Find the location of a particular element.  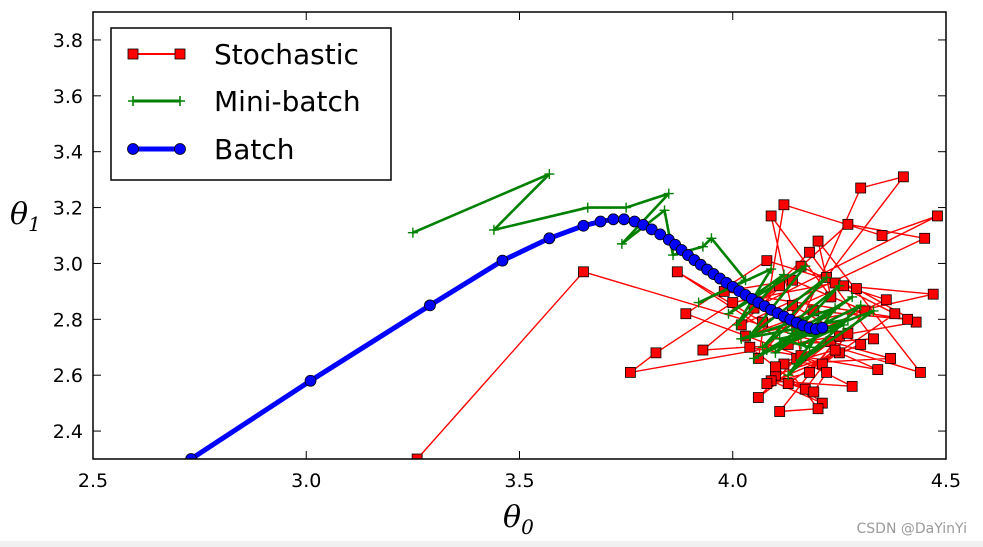

legend-label-stochastic: Stochastic is located at coordinates (286, 54).